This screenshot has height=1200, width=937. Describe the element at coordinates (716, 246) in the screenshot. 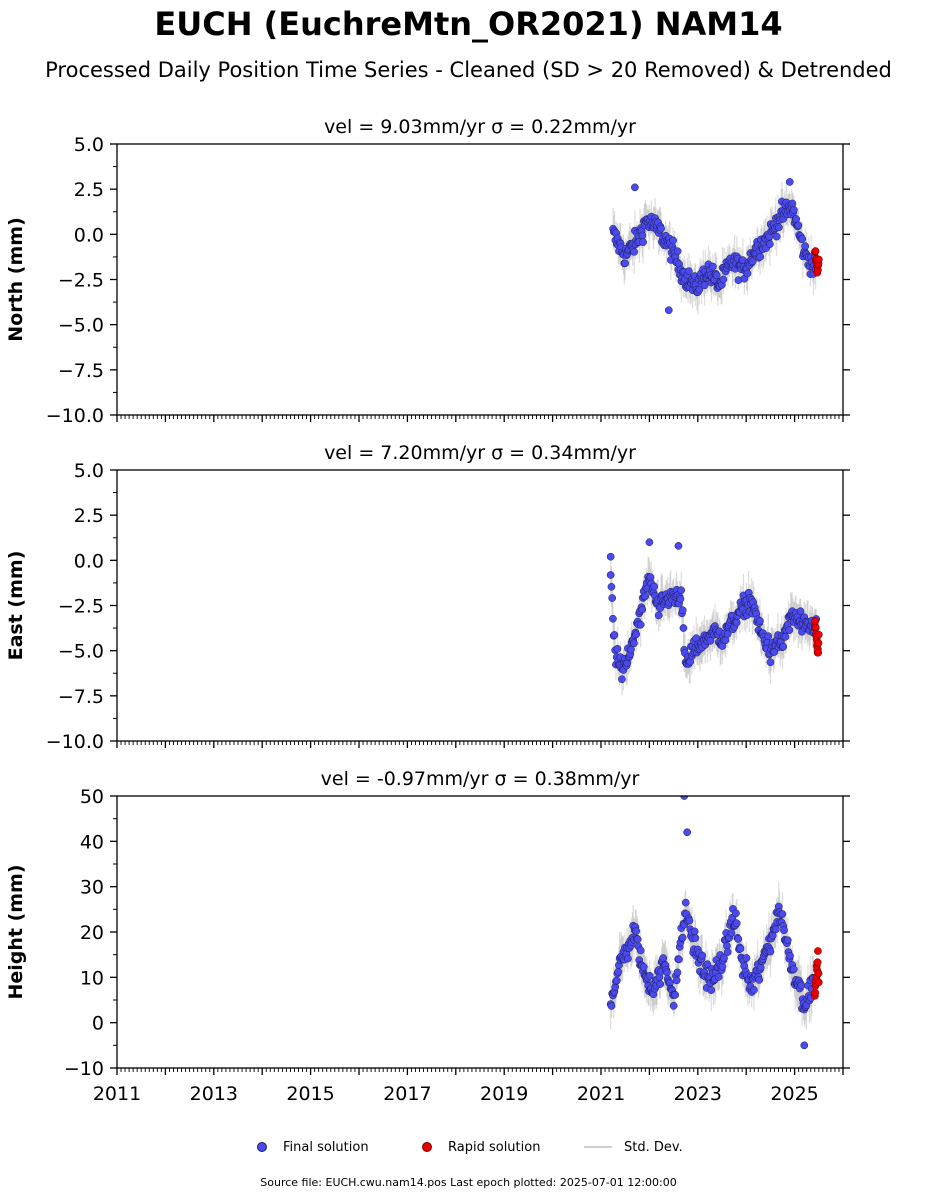

I see `data-layer` at that location.